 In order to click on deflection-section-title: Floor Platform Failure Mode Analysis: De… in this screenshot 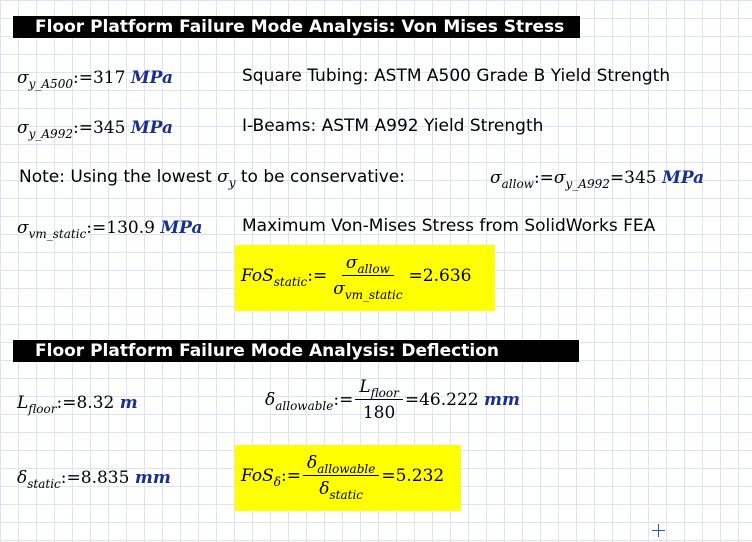, I will do `click(296, 351)`.